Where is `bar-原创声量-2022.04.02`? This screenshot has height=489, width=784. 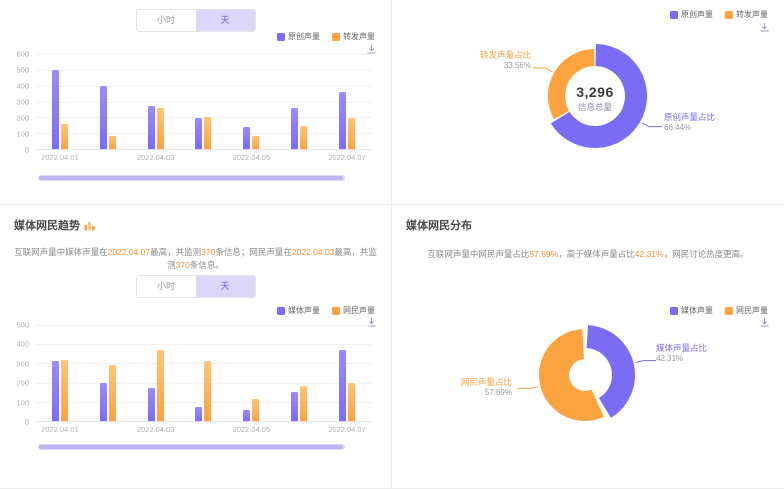 bar-原创声量-2022.04.02 is located at coordinates (103, 117).